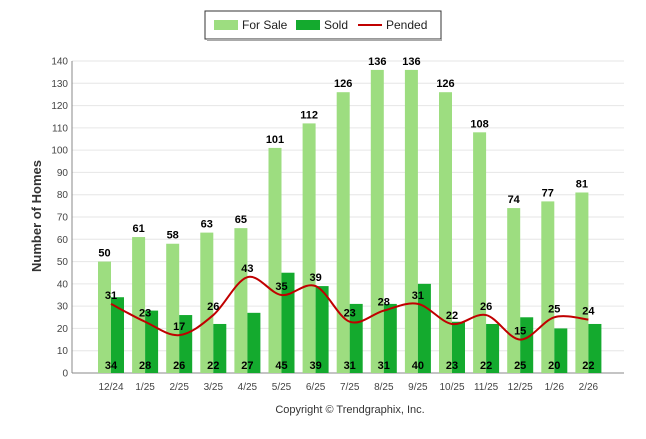 This screenshot has width=646, height=439. What do you see at coordinates (315, 366) in the screenshot?
I see `data-label-sold: 39` at bounding box center [315, 366].